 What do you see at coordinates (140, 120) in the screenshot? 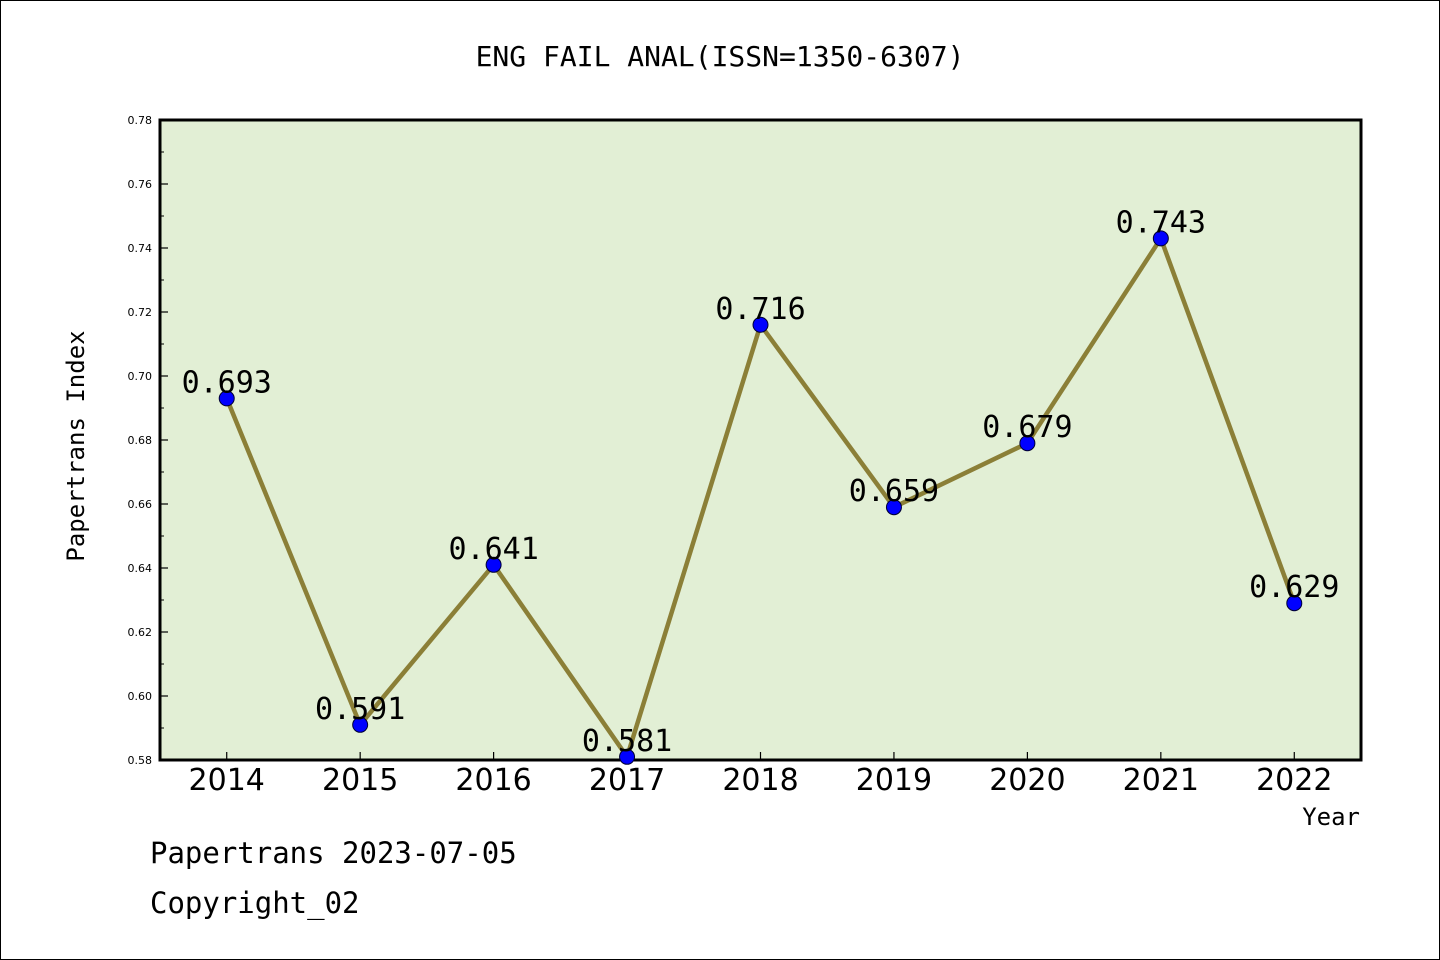
I see `y-tick-label: 0.78` at bounding box center [140, 120].